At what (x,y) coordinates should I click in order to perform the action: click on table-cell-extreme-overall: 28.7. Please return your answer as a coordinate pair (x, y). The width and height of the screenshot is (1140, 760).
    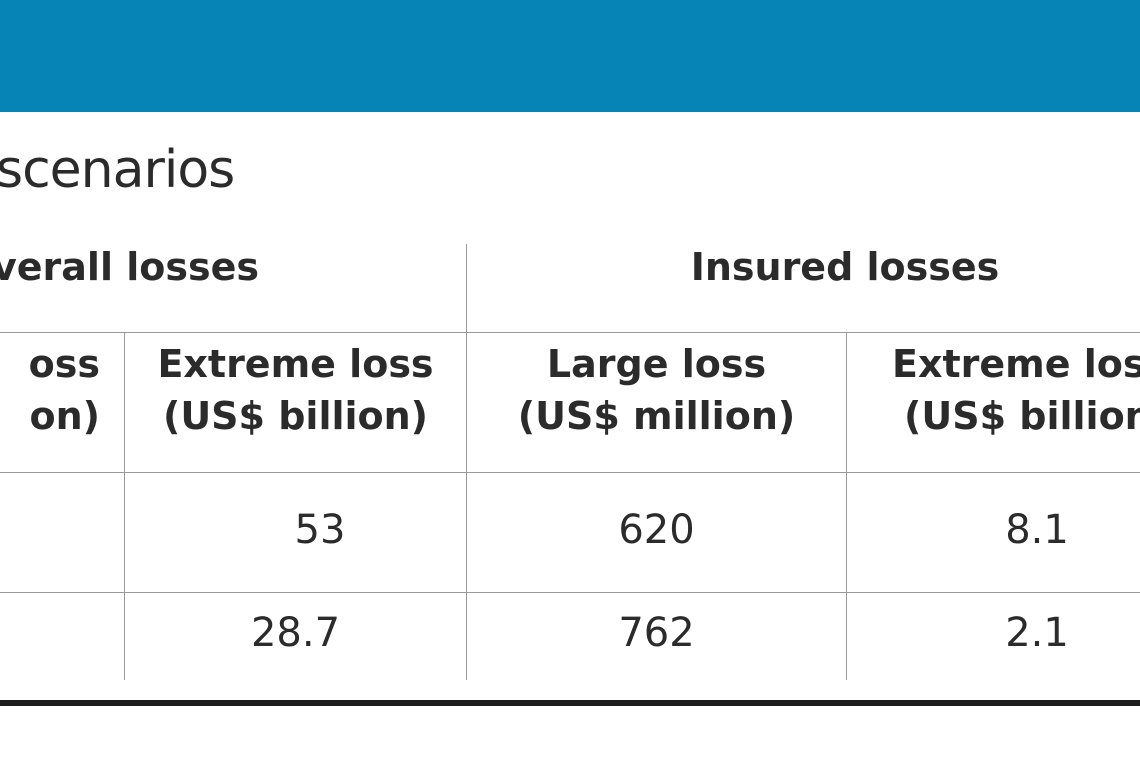
    Looking at the image, I should click on (295, 633).